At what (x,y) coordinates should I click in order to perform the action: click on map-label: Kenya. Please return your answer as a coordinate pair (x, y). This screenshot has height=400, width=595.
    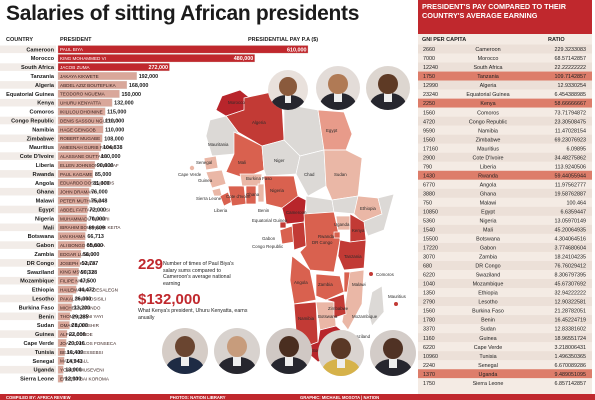
    Looking at the image, I should click on (358, 230).